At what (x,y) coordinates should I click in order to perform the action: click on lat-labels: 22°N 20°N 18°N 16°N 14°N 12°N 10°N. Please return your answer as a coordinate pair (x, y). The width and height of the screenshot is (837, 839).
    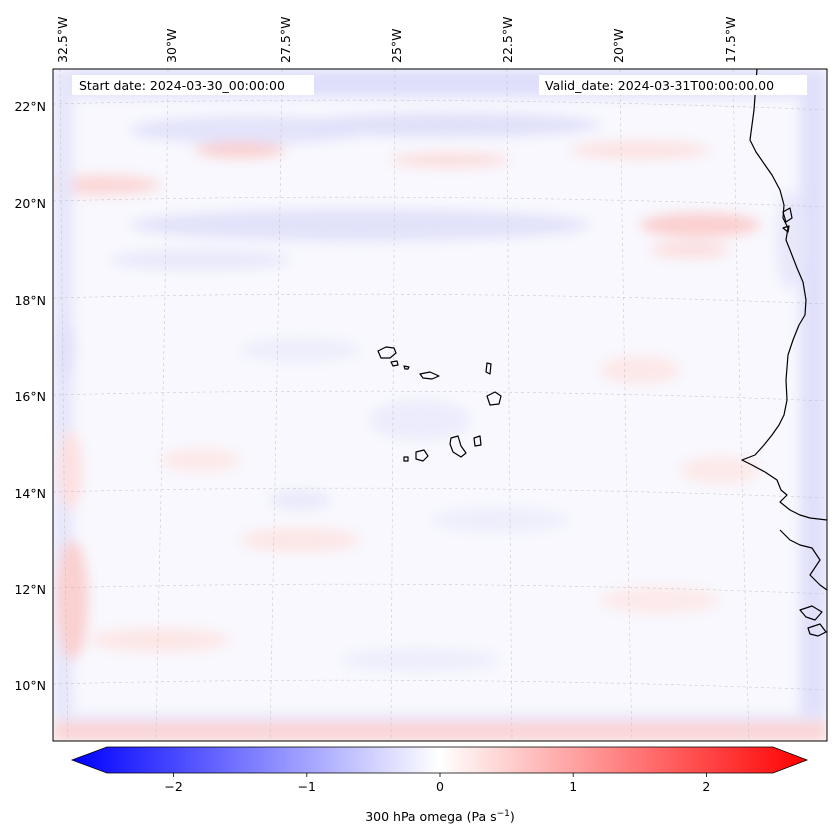
    Looking at the image, I should click on (30, 396).